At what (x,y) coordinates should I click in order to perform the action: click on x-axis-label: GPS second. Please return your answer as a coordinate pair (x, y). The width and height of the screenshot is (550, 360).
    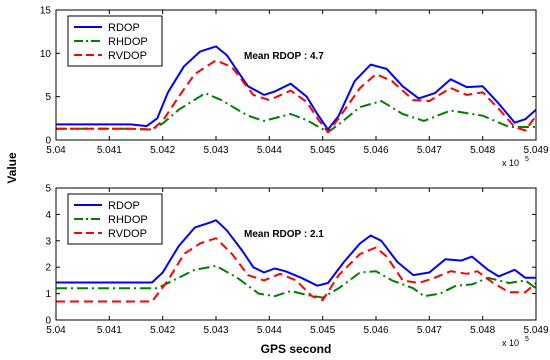
    Looking at the image, I should click on (296, 349).